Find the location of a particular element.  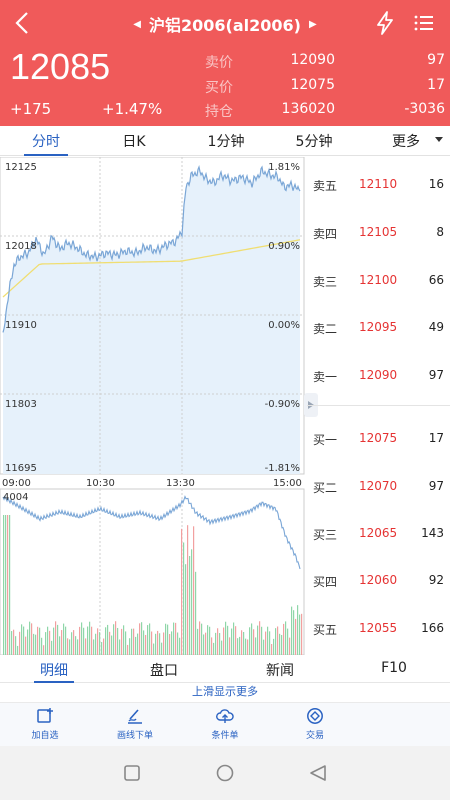

chevron-down-icon is located at coordinates (439, 139).